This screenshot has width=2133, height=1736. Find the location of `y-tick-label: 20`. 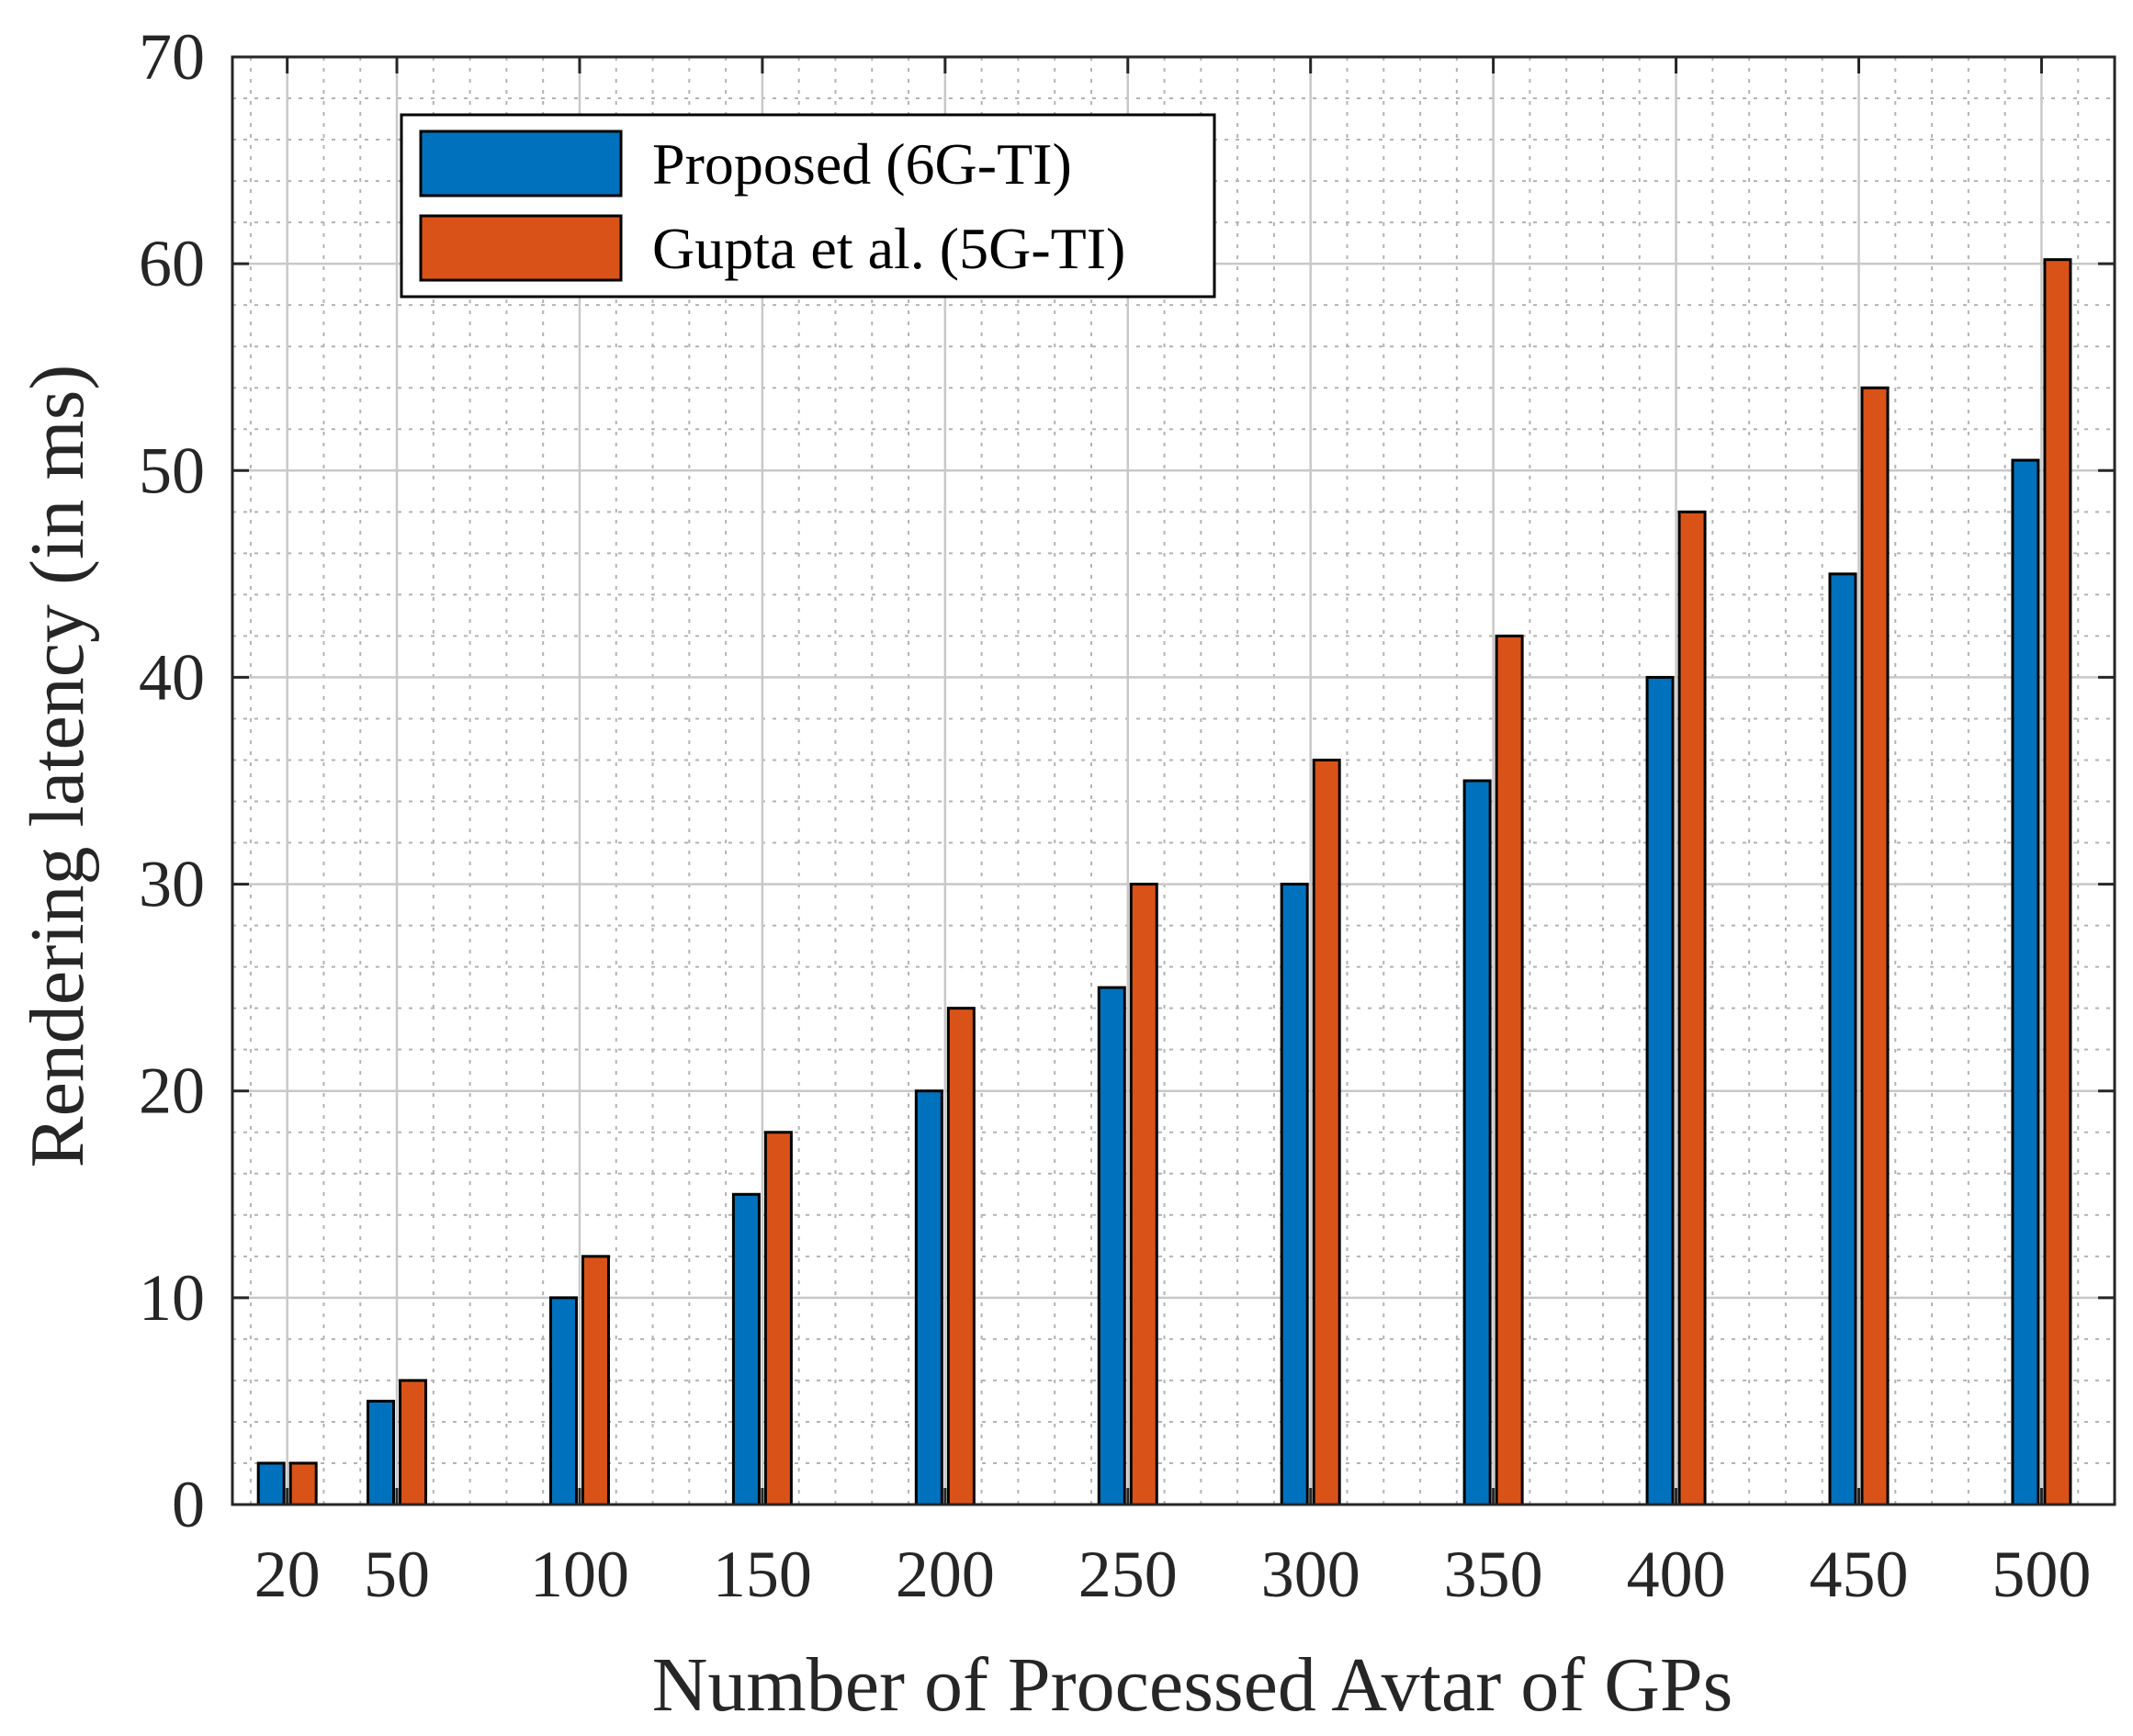

y-tick-label: 20 is located at coordinates (172, 1091).